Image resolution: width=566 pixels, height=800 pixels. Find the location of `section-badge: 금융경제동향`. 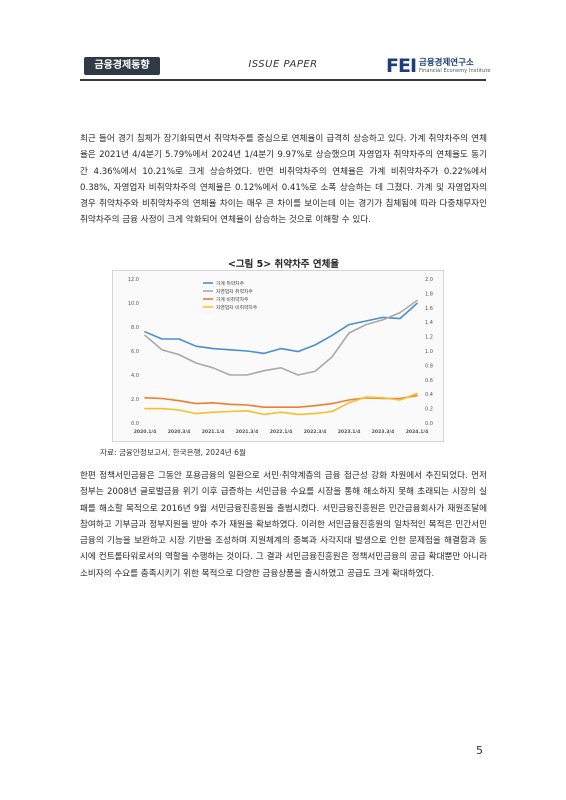

section-badge: 금융경제동향 is located at coordinates (122, 66).